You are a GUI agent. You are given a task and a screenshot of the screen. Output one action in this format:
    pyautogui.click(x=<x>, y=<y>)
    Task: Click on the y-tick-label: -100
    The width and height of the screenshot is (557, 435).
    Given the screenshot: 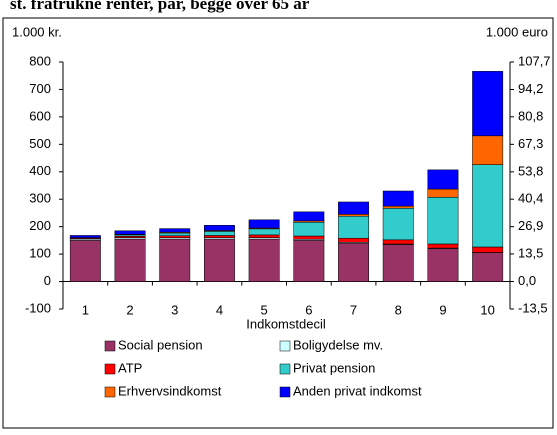 What is the action you would take?
    pyautogui.click(x=38, y=307)
    